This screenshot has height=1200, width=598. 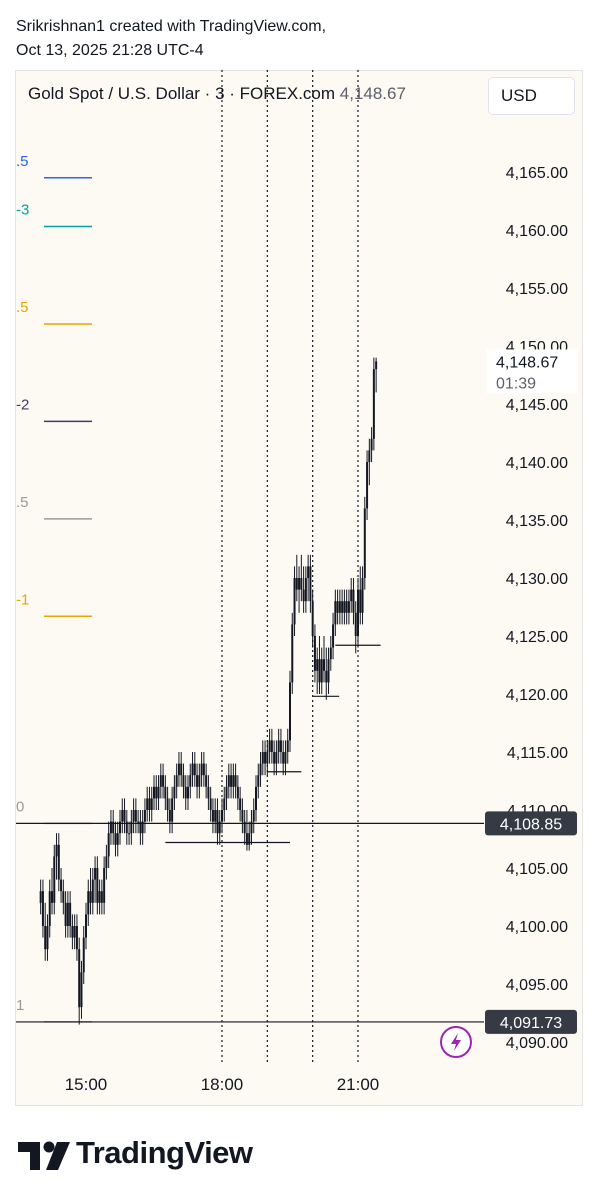 I want to click on fib-label-5: .5, so click(x=22, y=502).